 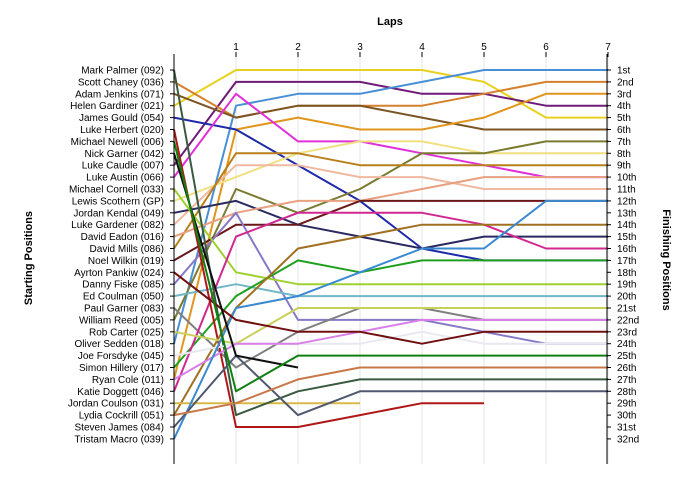 What do you see at coordinates (126, 332) in the screenshot?
I see `driver-label-23: Rob Carter (025)` at bounding box center [126, 332].